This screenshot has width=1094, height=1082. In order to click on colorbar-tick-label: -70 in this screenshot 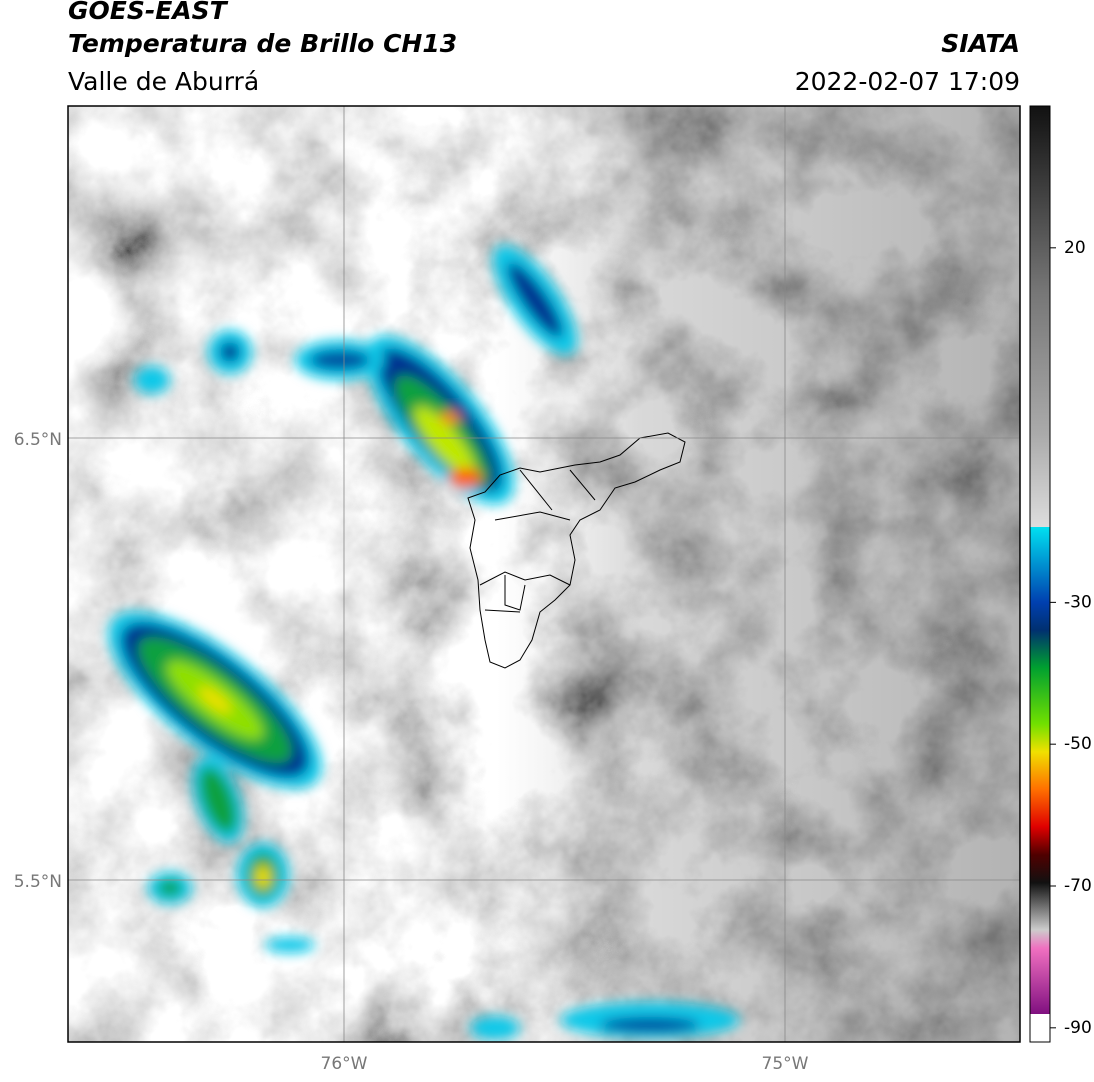, I will do `click(1078, 886)`.